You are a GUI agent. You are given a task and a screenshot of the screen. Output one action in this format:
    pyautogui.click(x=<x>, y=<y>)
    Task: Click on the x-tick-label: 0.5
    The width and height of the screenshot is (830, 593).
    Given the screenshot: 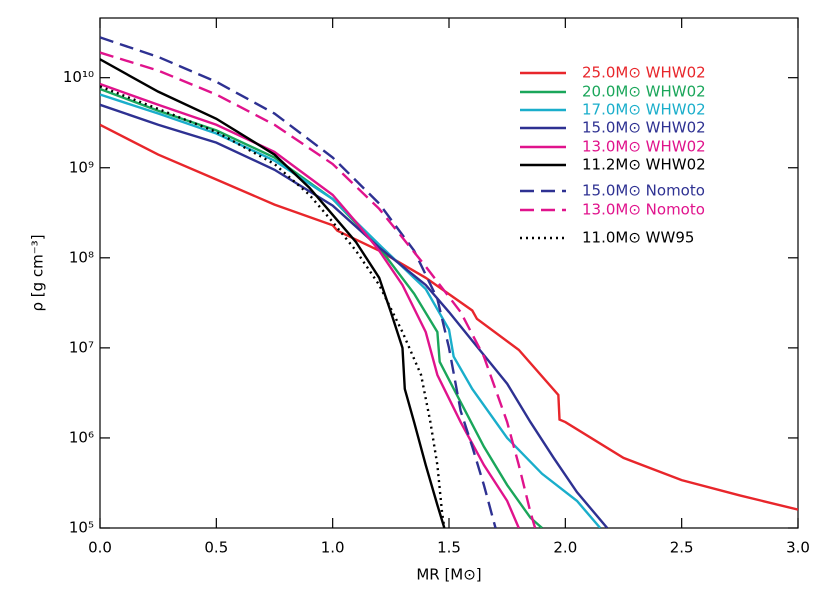 What is the action you would take?
    pyautogui.click(x=216, y=548)
    